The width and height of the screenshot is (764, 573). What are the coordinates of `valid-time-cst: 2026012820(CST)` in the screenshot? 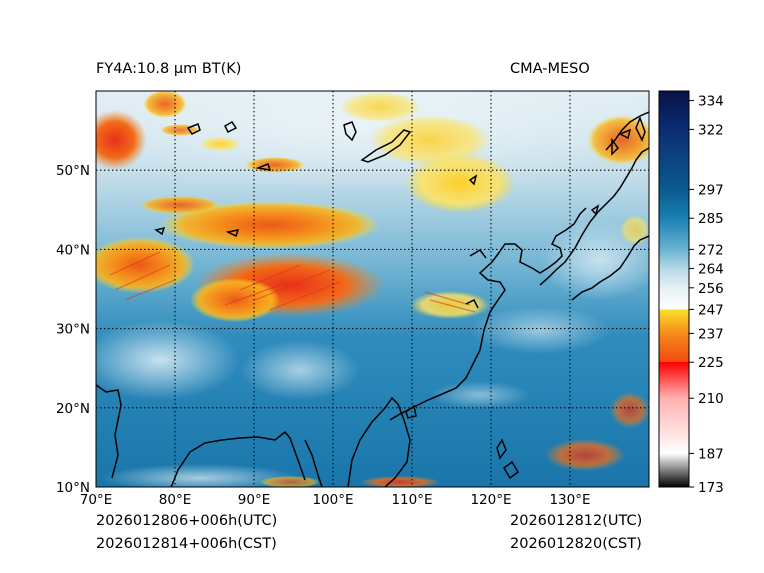 It's located at (576, 544).